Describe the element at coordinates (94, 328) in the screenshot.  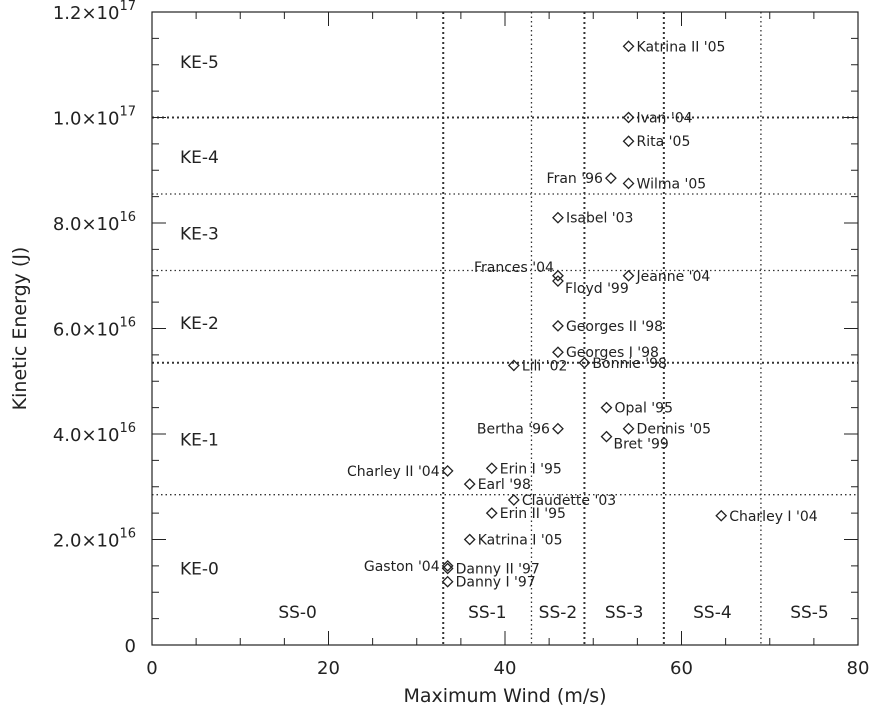
I see `y-tick-label: 6.0×10¹⁶` at that location.